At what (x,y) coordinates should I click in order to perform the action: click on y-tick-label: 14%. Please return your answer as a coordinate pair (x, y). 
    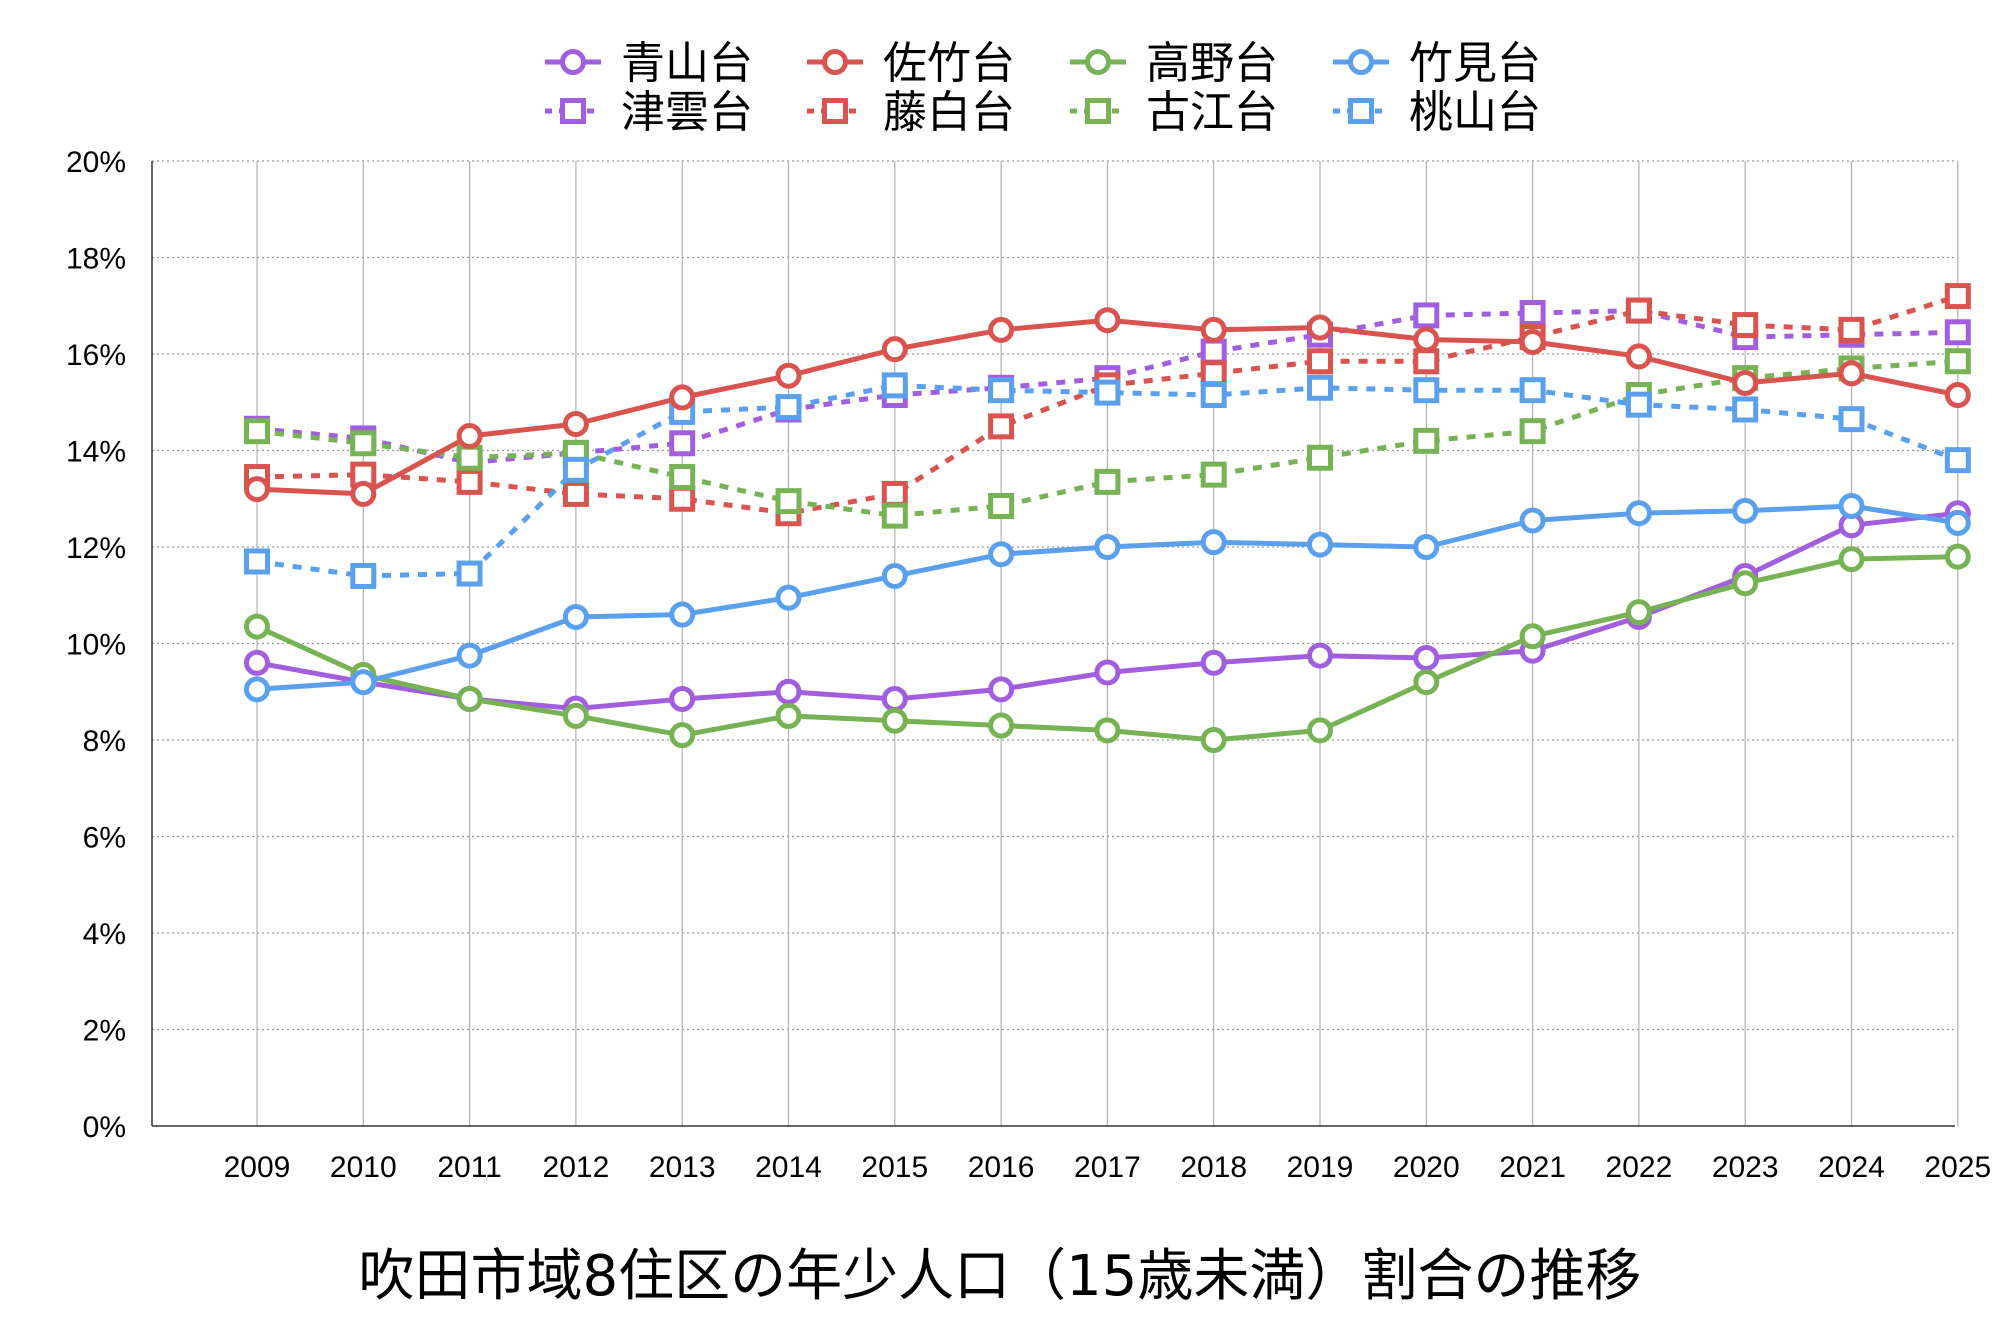
    Looking at the image, I should click on (96, 452).